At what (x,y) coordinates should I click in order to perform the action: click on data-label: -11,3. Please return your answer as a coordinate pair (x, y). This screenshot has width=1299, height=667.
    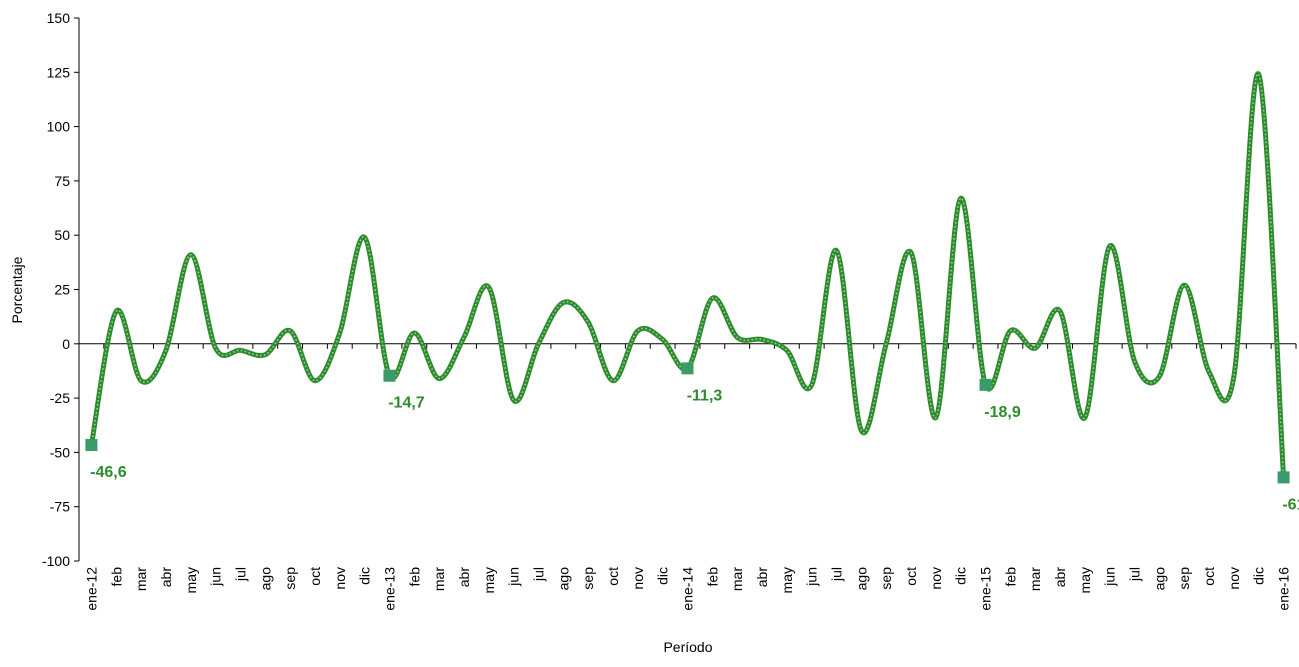
    Looking at the image, I should click on (705, 395).